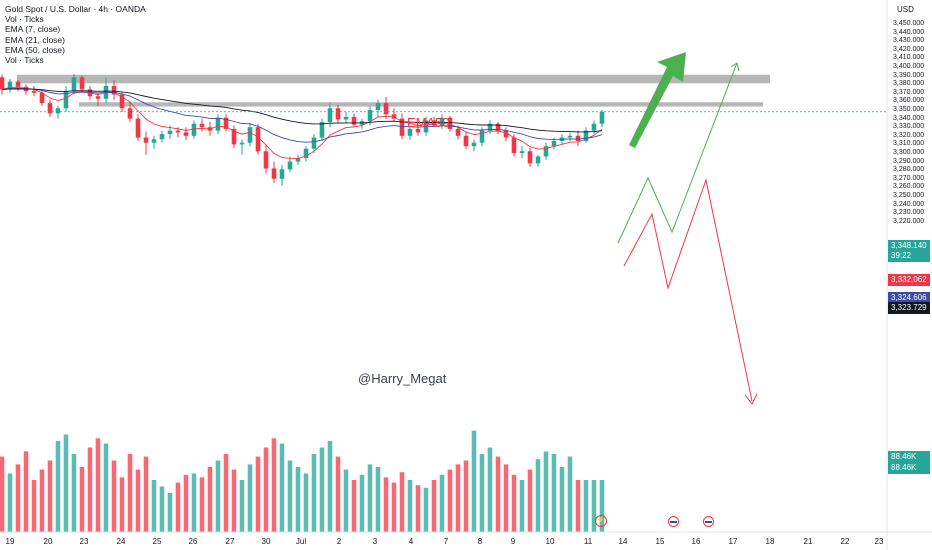 Image resolution: width=932 pixels, height=550 pixels. Describe the element at coordinates (301, 541) in the screenshot. I see `time-tick: Jul` at that location.